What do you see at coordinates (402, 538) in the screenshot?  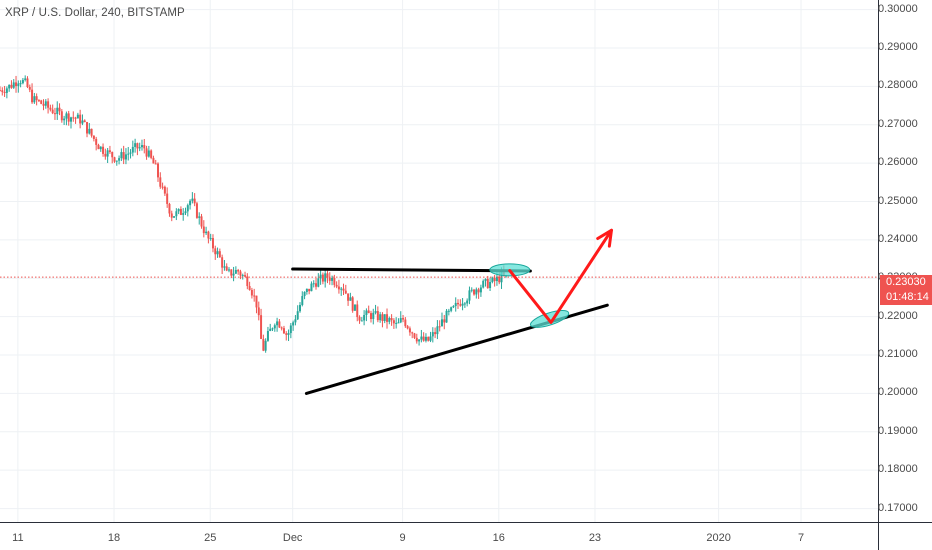 I see `x-tick-label: 9` at bounding box center [402, 538].